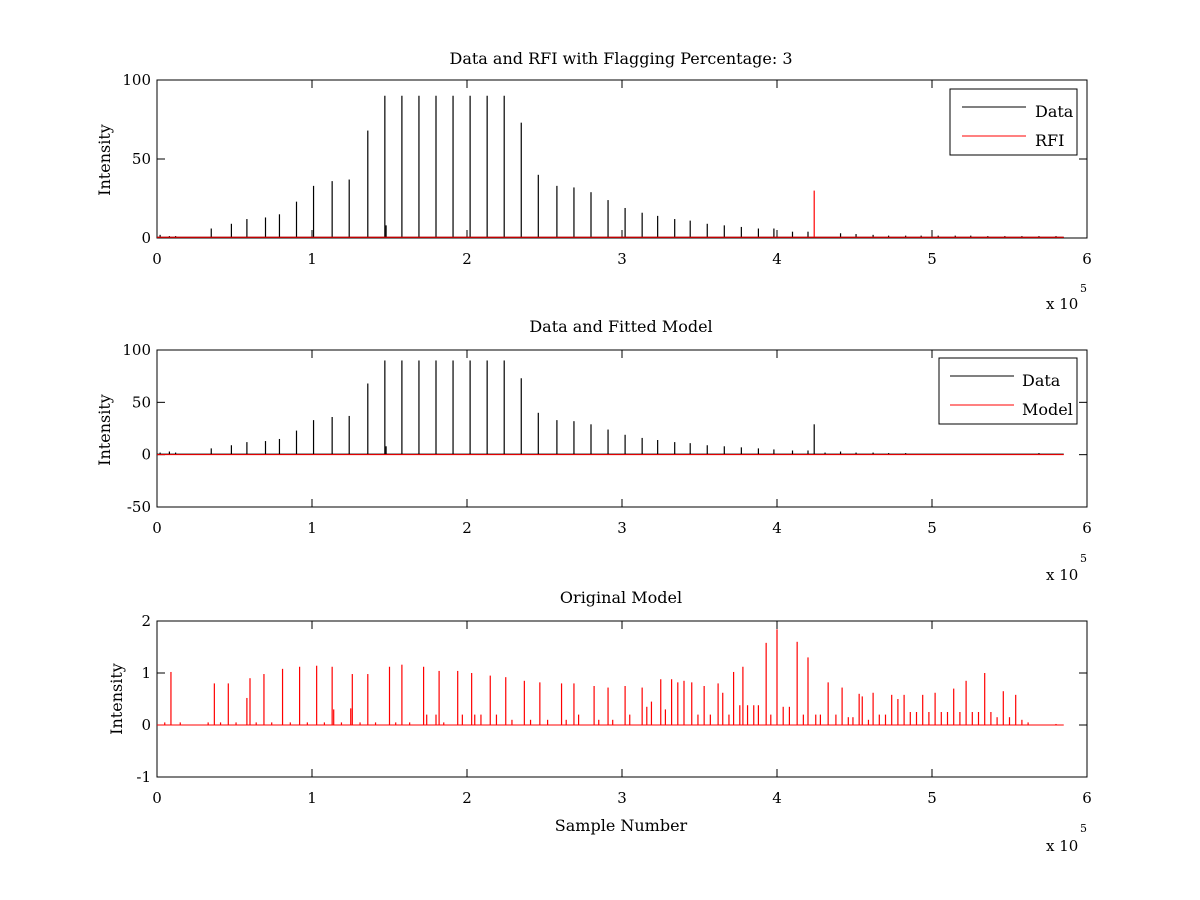 The width and height of the screenshot is (1200, 900). What do you see at coordinates (1062, 304) in the screenshot?
I see `subplot-1-x-multiplier: x 10` at bounding box center [1062, 304].